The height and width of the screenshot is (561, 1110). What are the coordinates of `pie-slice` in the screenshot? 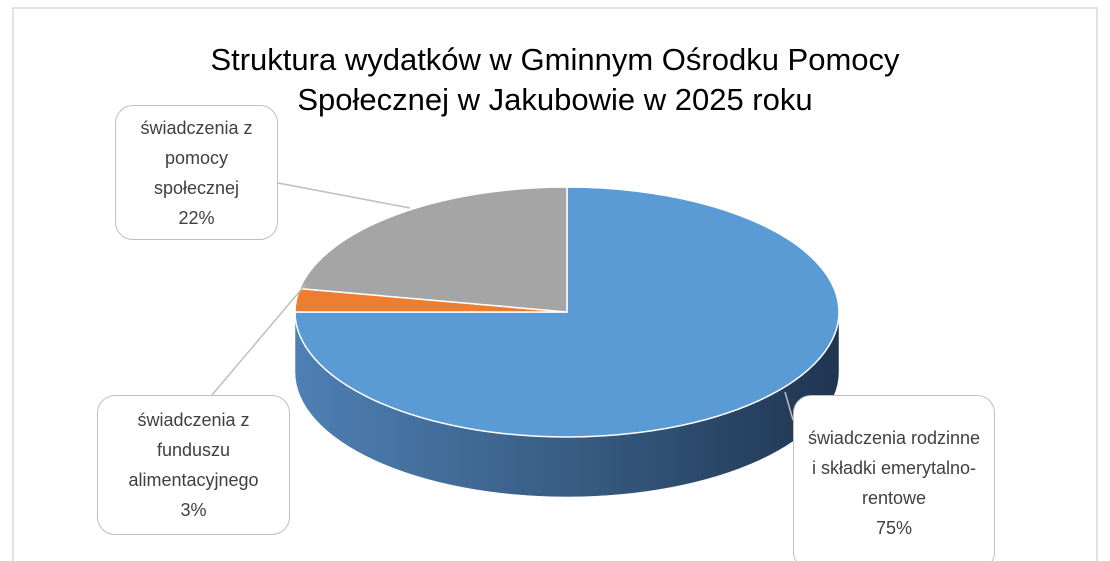 It's located at (433, 249).